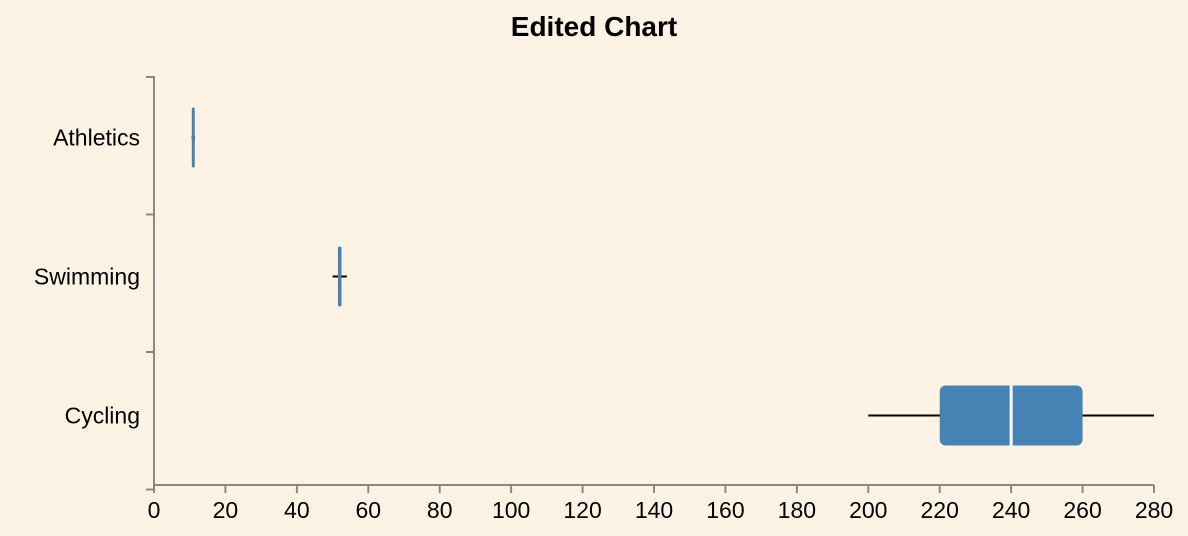 Image resolution: width=1188 pixels, height=536 pixels. What do you see at coordinates (797, 510) in the screenshot?
I see `x-tick-label: 180` at bounding box center [797, 510].